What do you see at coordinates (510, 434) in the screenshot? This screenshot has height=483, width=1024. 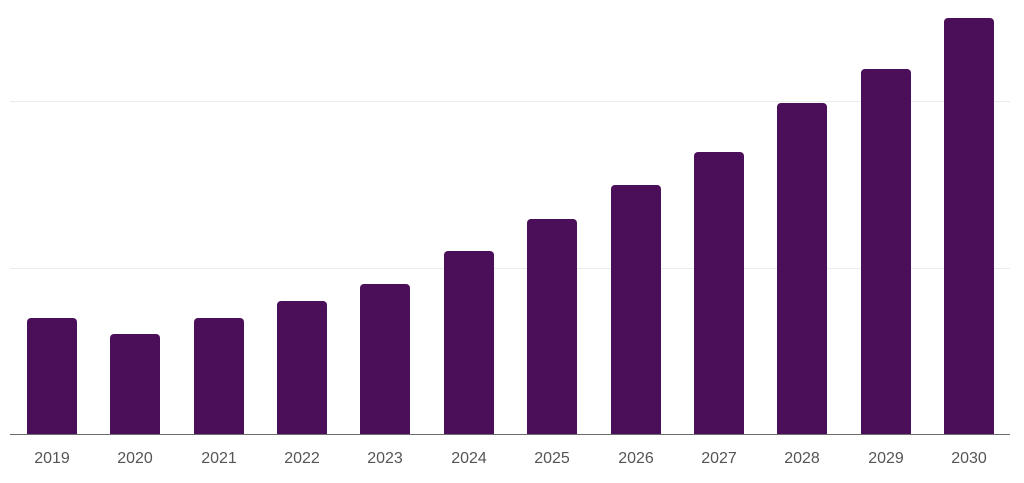 I see `x-axis-line` at bounding box center [510, 434].